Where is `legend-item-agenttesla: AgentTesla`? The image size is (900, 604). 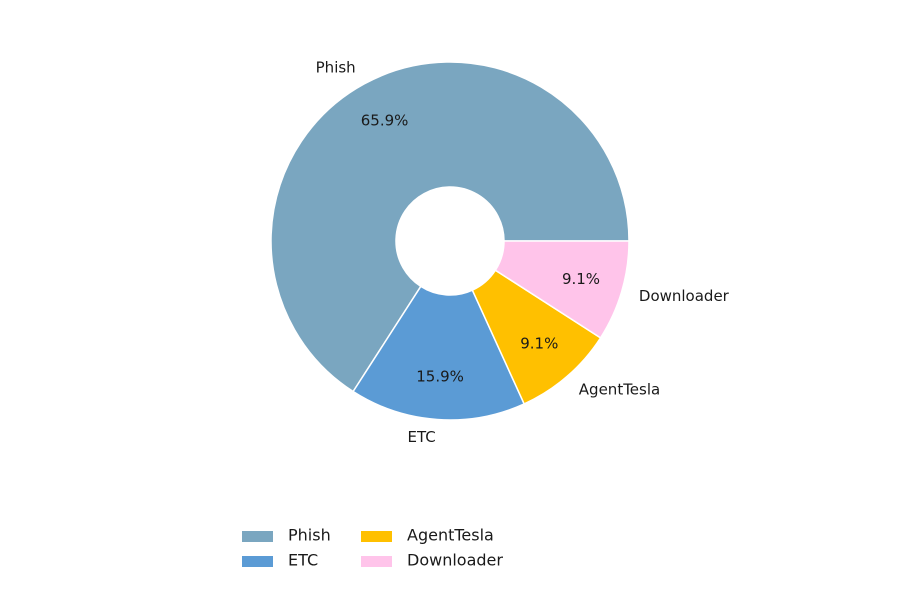 legend-item-agenttesla: AgentTesla is located at coordinates (427, 535).